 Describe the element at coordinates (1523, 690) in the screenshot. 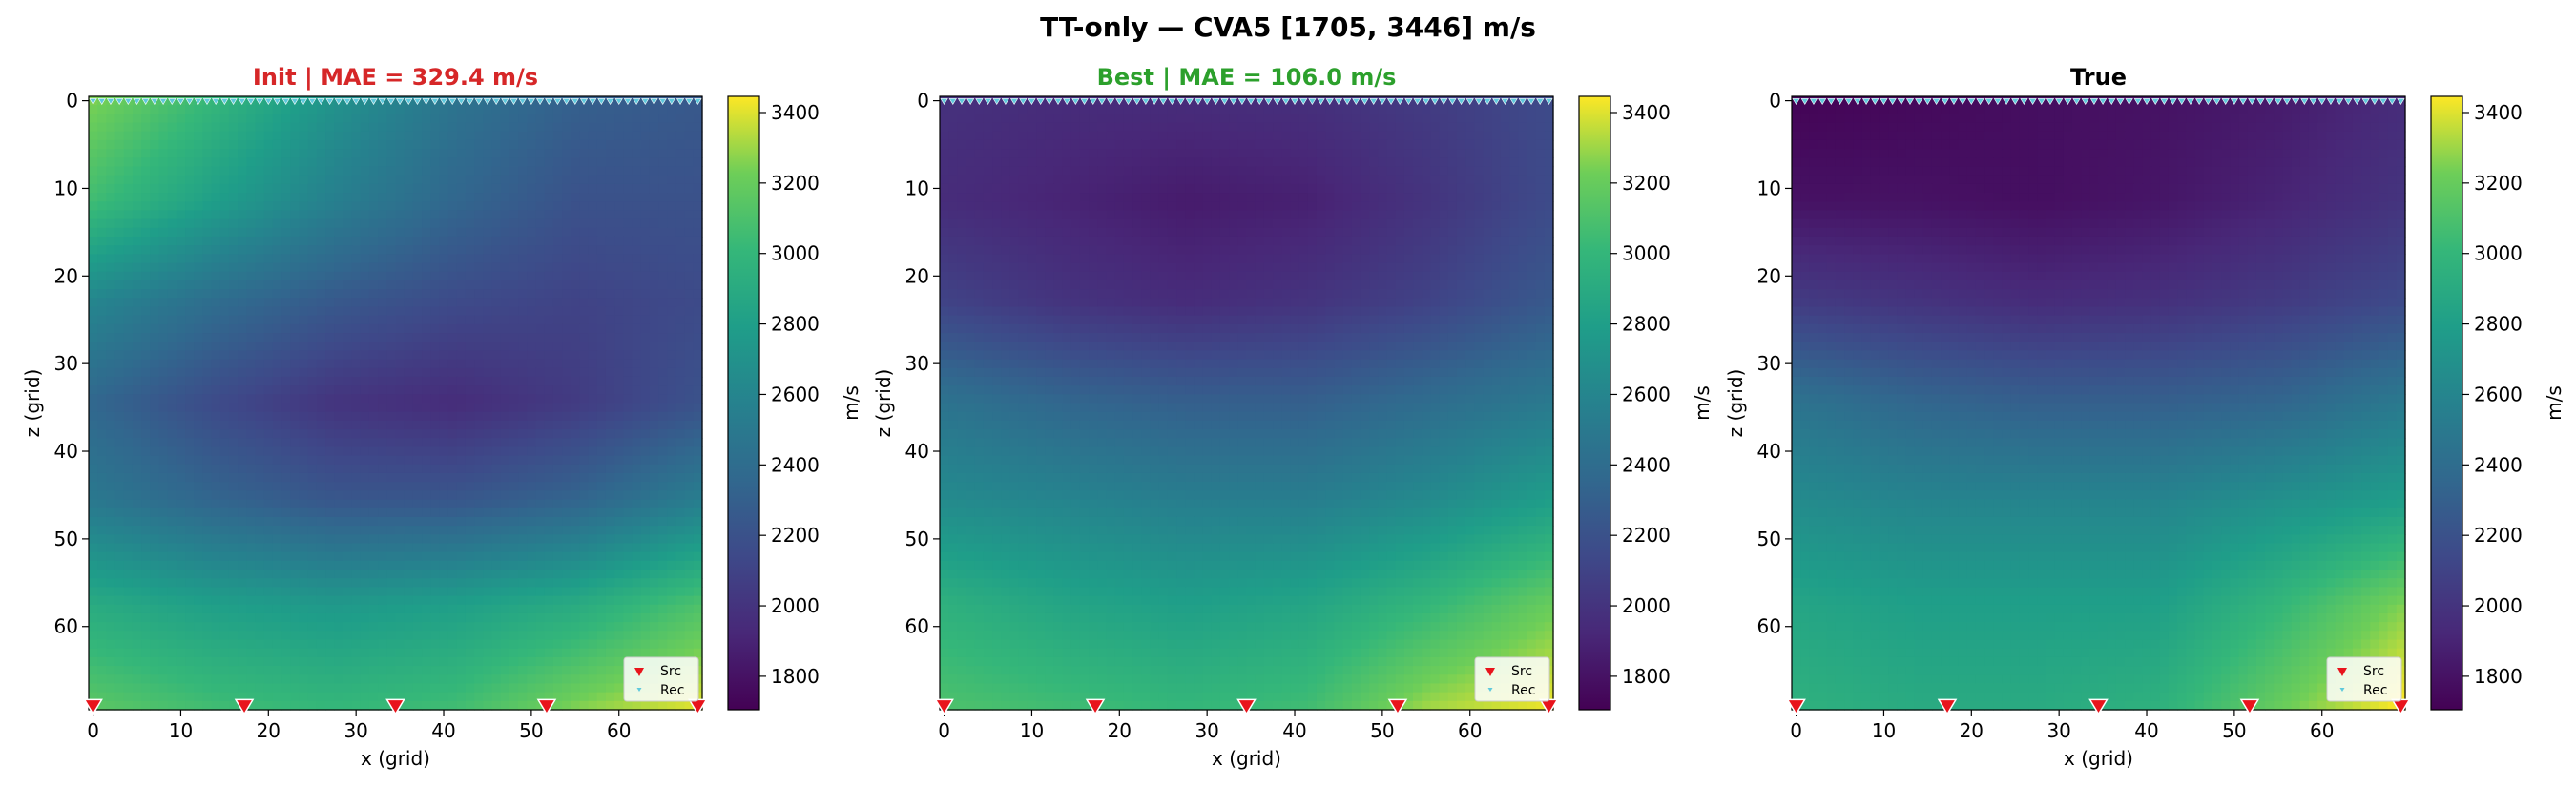

I see `legend-rec-label: Rec` at that location.